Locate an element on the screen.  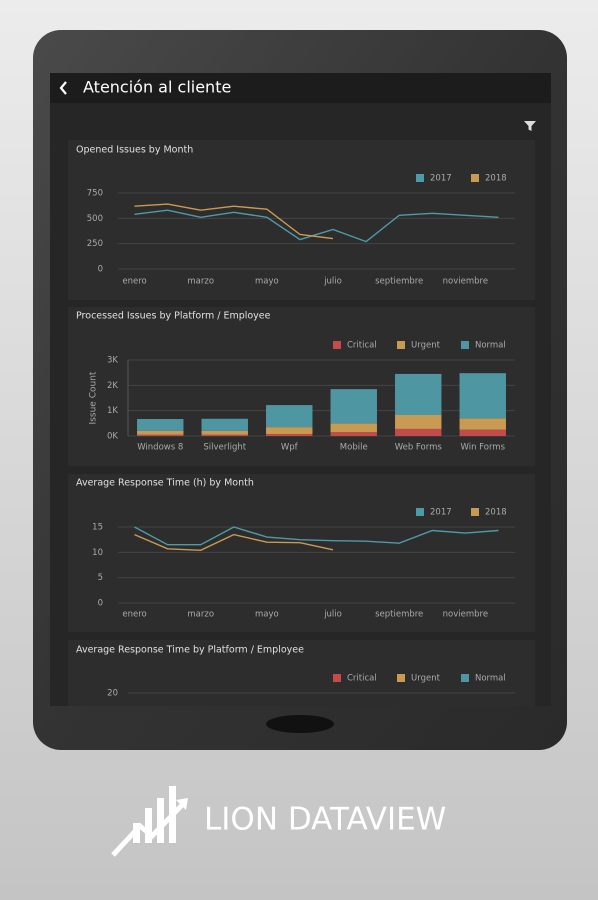
y-tick-label: 5 is located at coordinates (100, 578).